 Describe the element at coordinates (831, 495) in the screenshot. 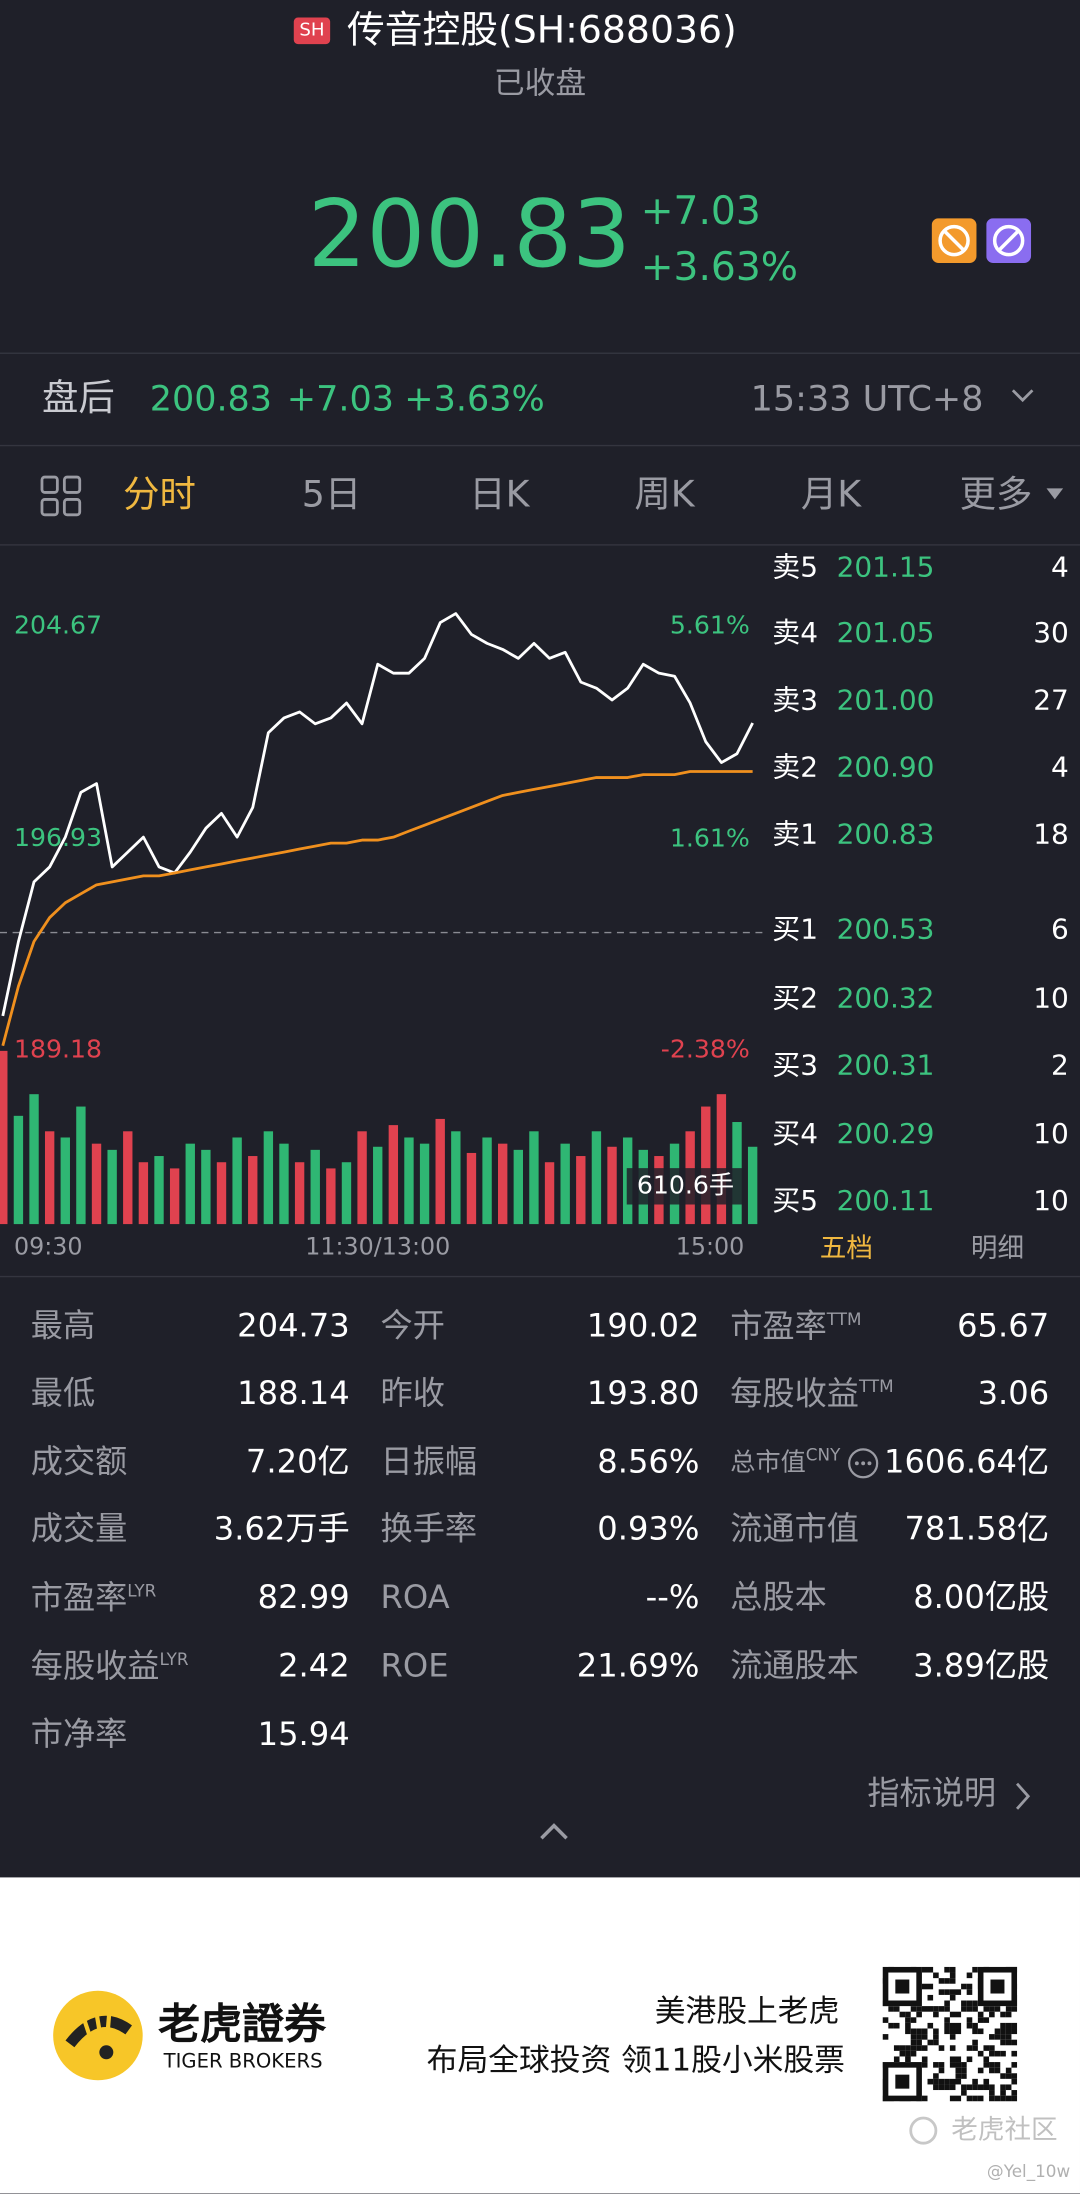

I see `chart-tab: 月K` at that location.